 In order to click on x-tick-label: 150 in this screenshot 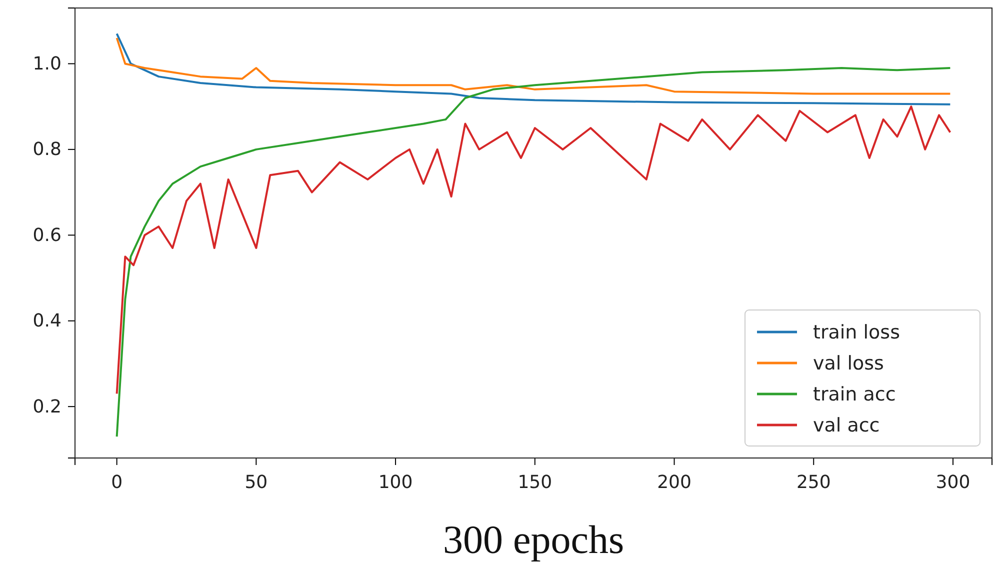, I will do `click(535, 482)`.